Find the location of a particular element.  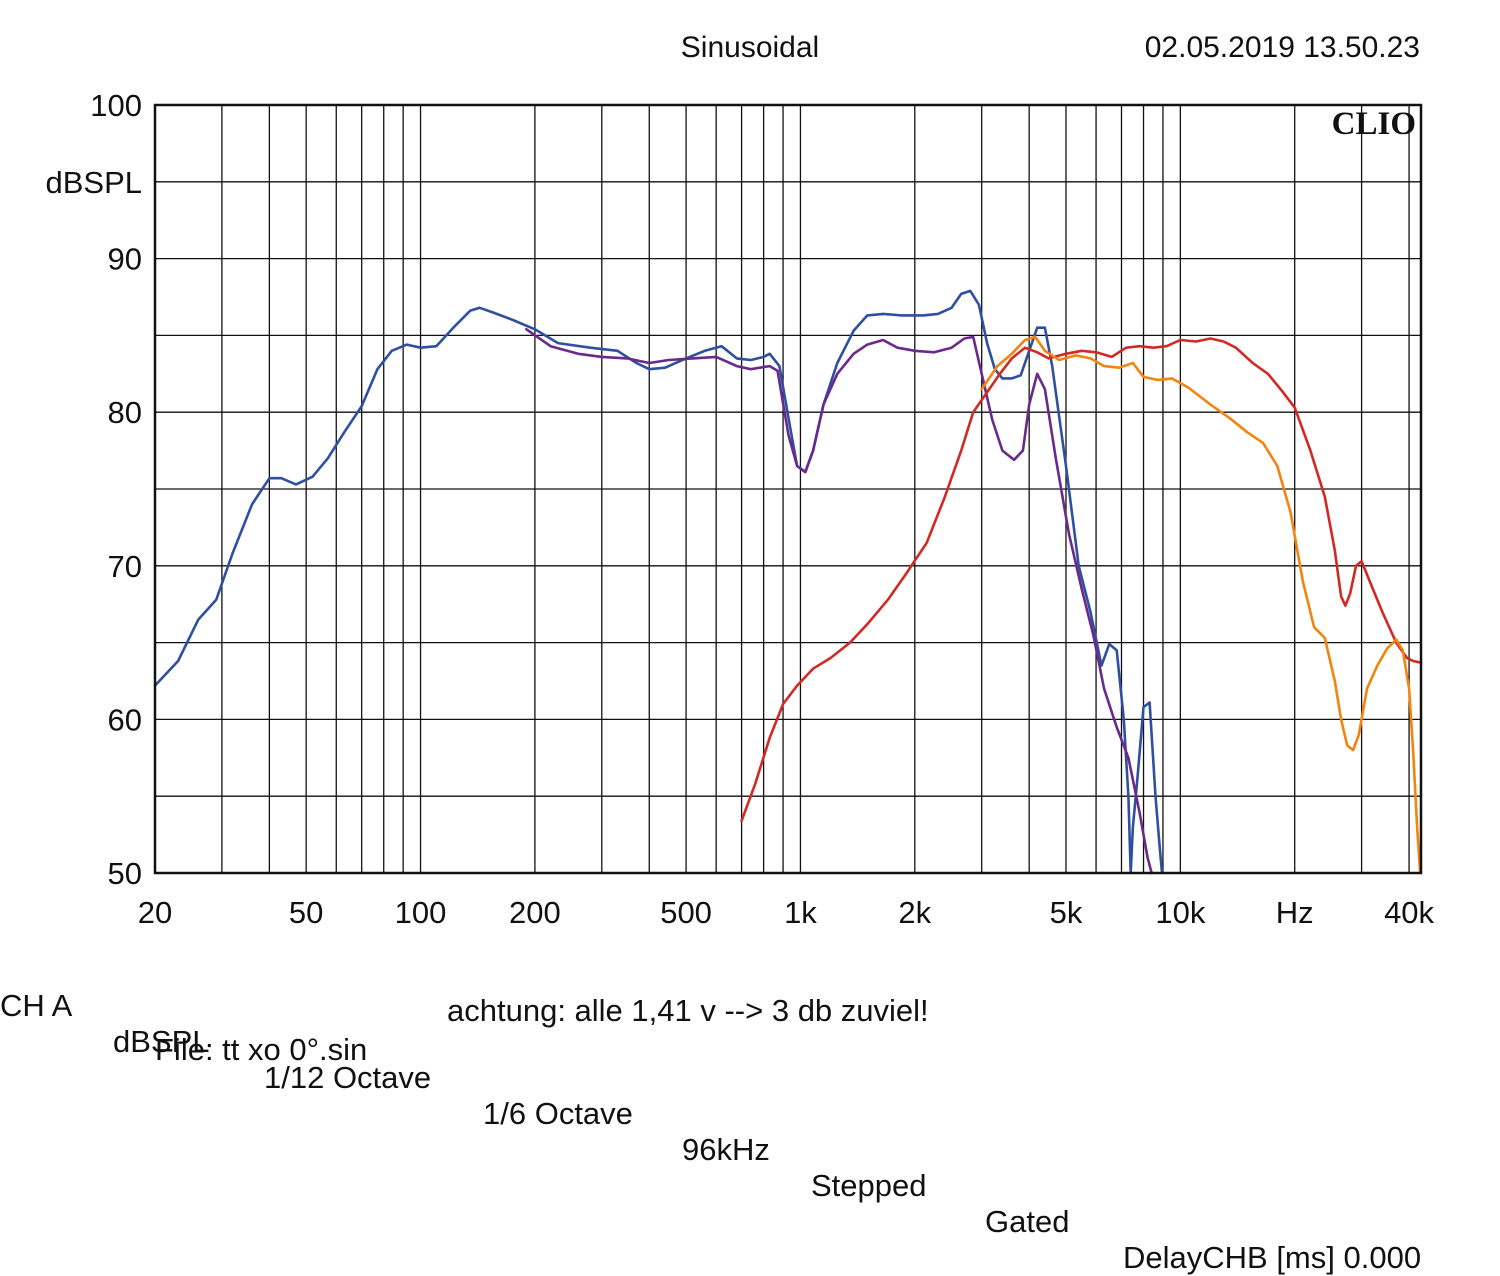

x-tick-labels: 20 50 100 200 500 1k 2k 5k 10k Hz 40k is located at coordinates (786, 912).